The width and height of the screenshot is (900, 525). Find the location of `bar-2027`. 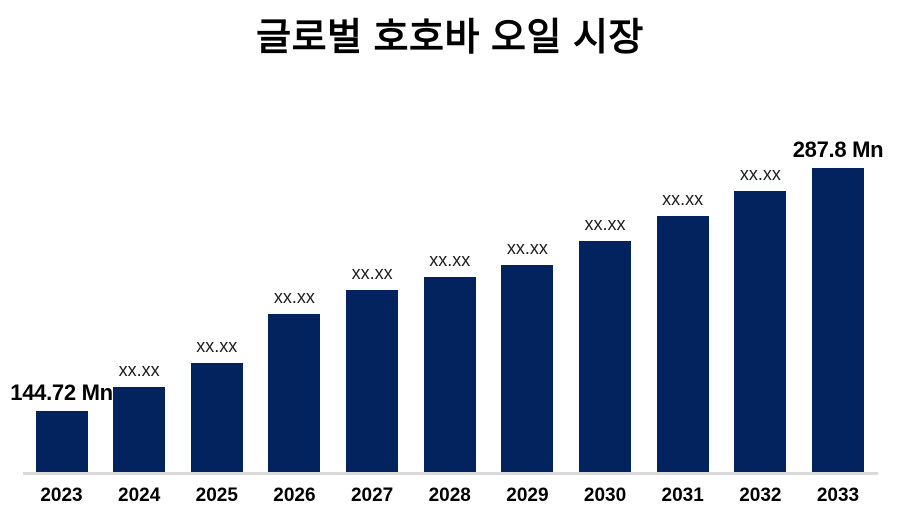

bar-2027 is located at coordinates (372, 381).